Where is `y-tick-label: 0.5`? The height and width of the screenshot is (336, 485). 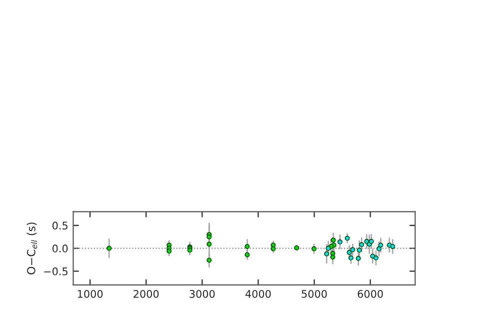
y-tick-label: 0.5 is located at coordinates (60, 226).